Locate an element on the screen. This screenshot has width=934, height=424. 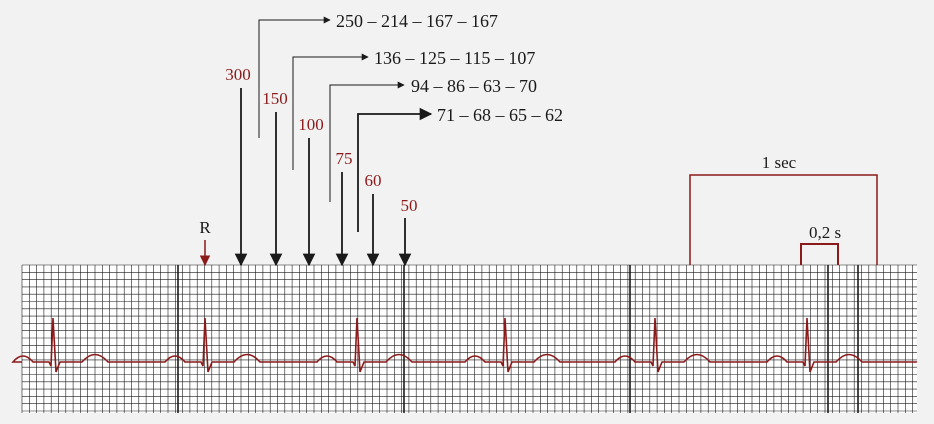
ecg-trace is located at coordinates (464, 345).